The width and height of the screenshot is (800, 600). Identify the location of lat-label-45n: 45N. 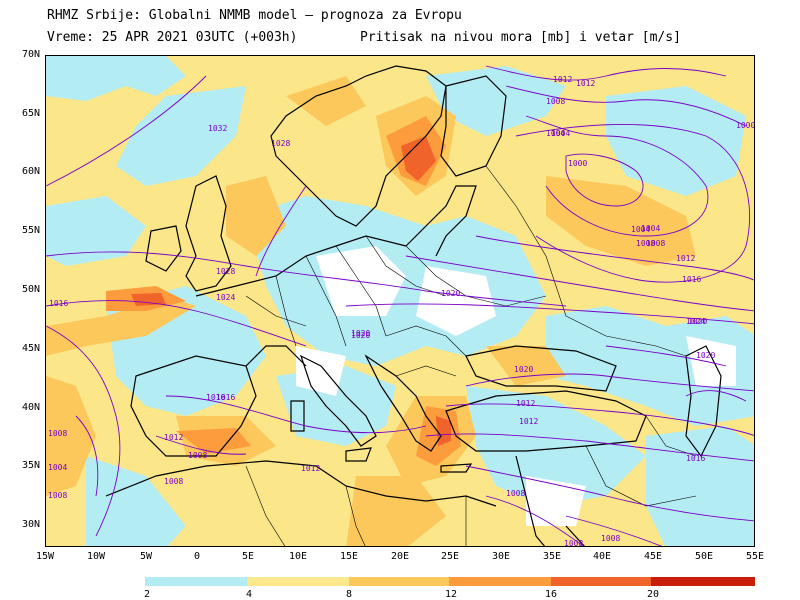
(30, 348).